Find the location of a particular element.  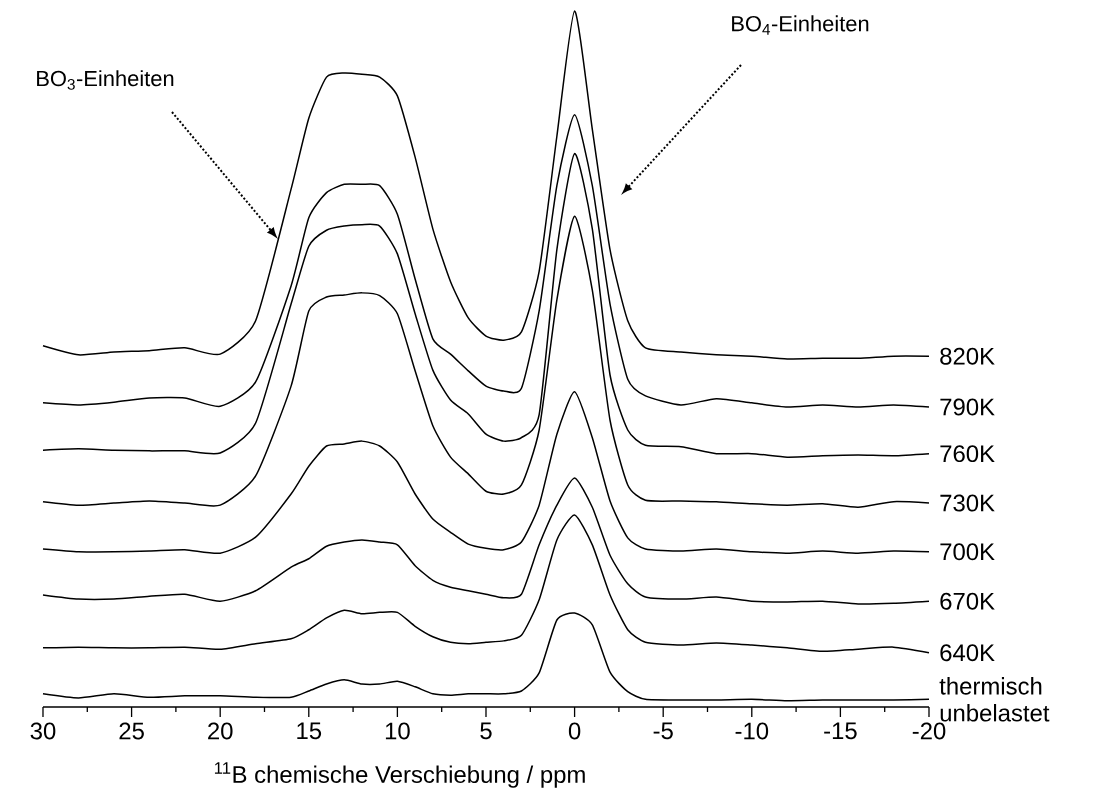

x-tick-label: -20 is located at coordinates (929, 731).